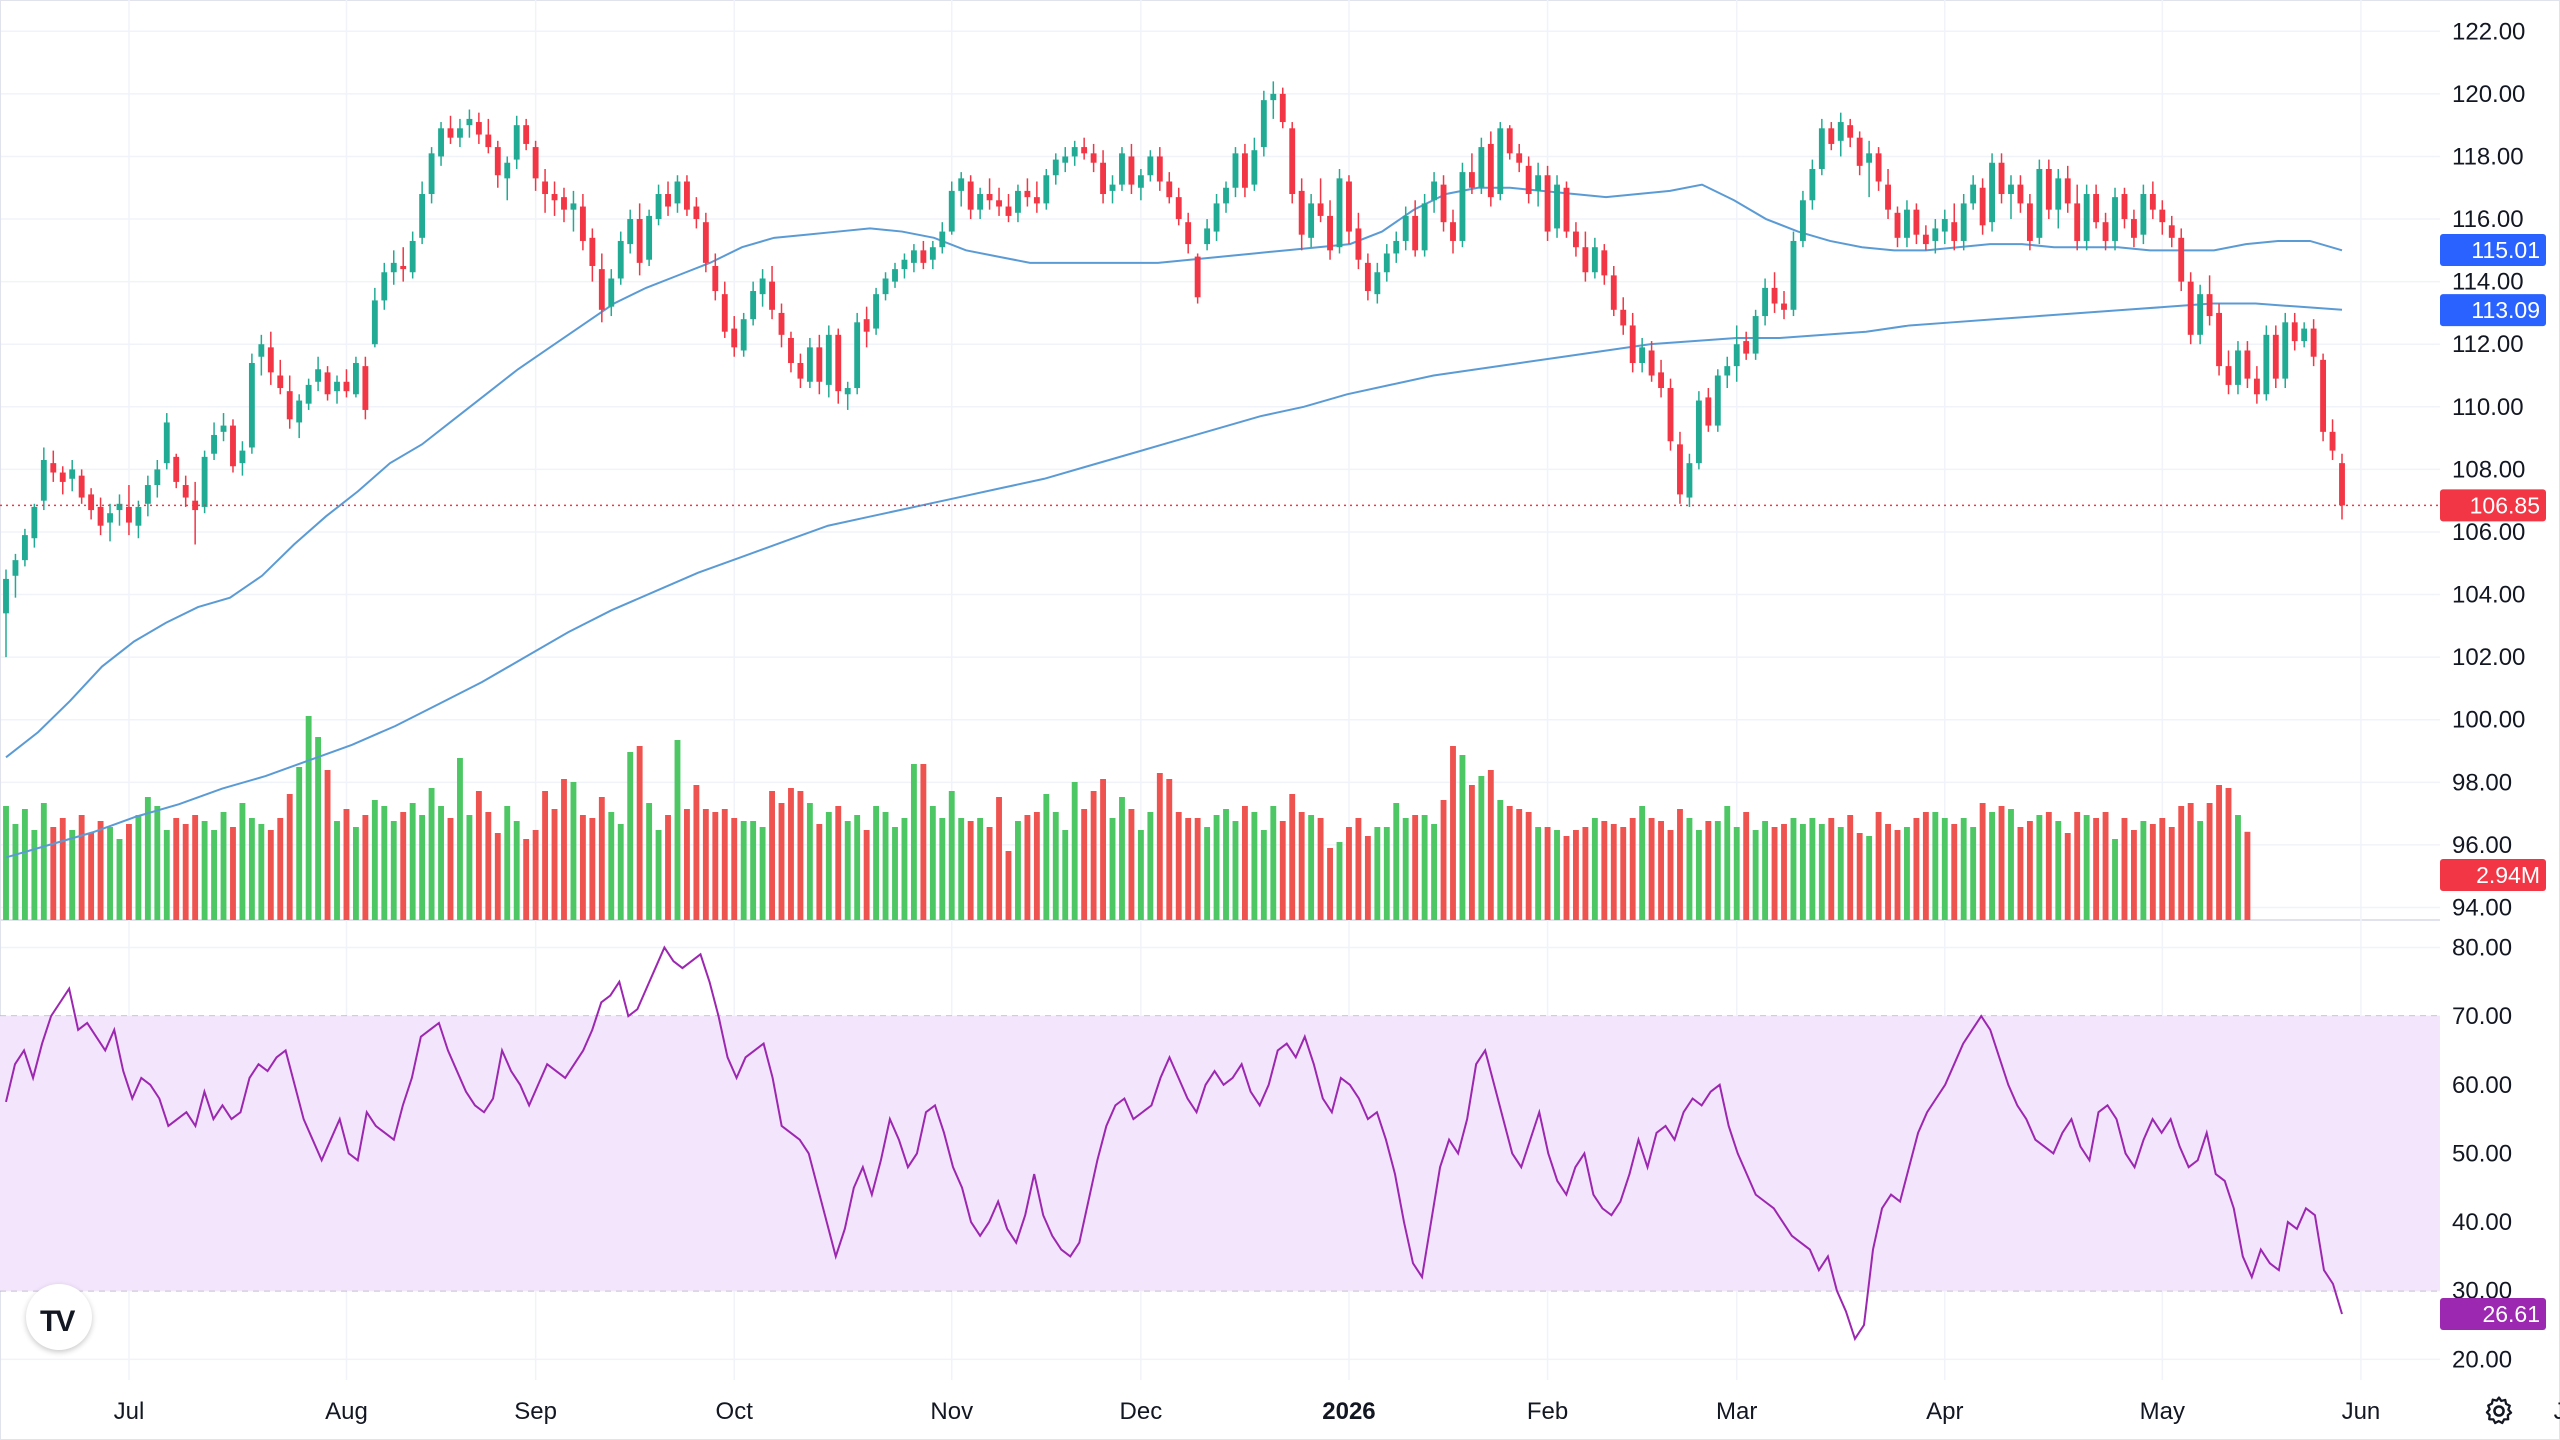 This screenshot has height=1440, width=2560. What do you see at coordinates (2361, 1411) in the screenshot?
I see `month-label: Jun` at bounding box center [2361, 1411].